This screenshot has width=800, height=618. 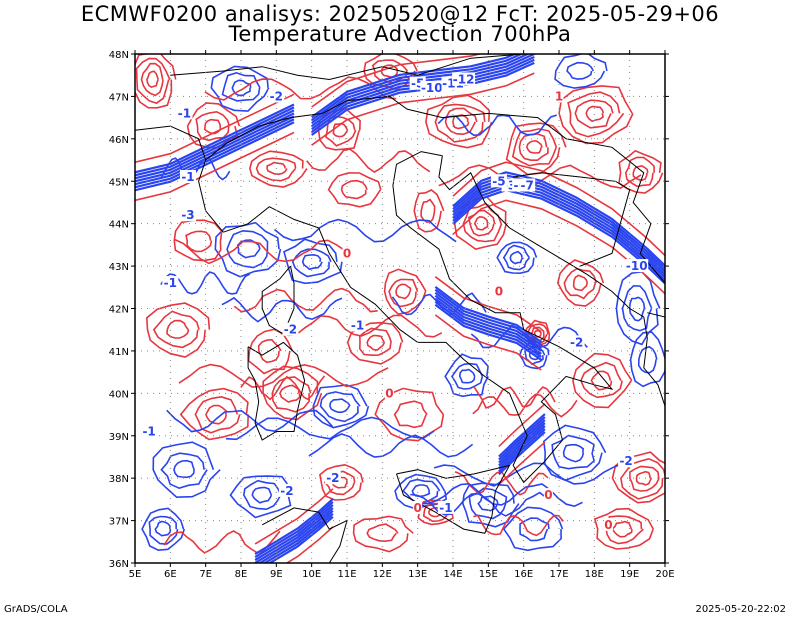 What do you see at coordinates (594, 574) in the screenshot?
I see `lon-tick-label: 18E` at bounding box center [594, 574].